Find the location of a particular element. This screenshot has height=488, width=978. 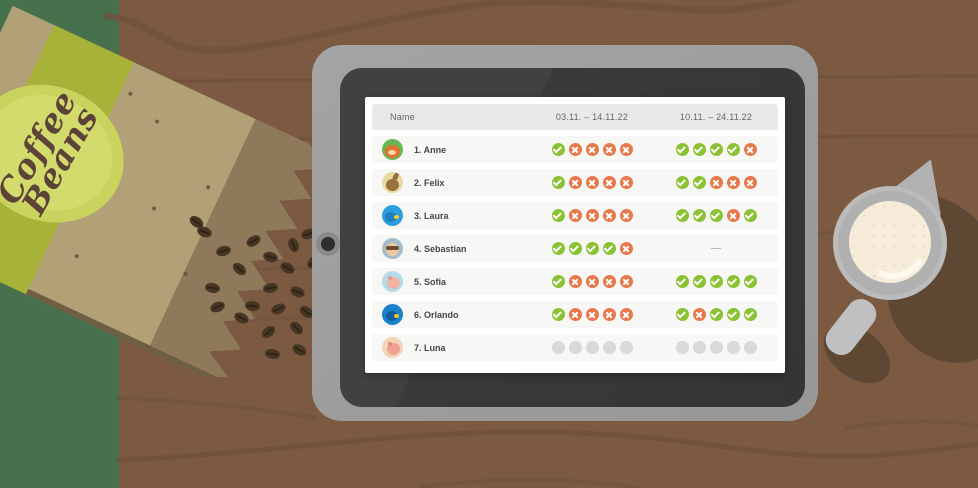

coffee-bag-text: Coffee Beans is located at coordinates (80, 154).